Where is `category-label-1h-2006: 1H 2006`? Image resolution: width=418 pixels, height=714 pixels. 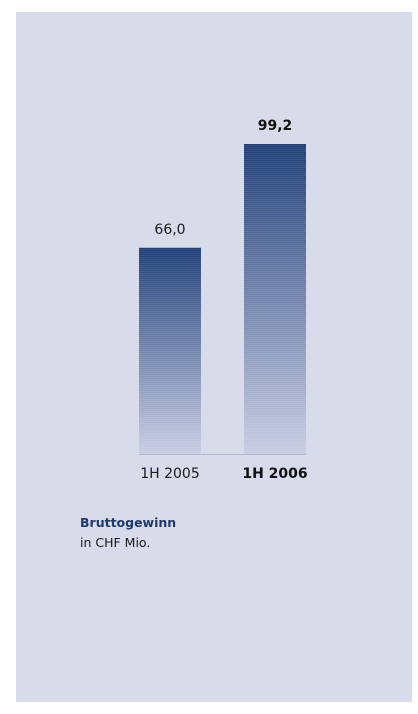 category-label-1h-2006: 1H 2006 is located at coordinates (274, 474).